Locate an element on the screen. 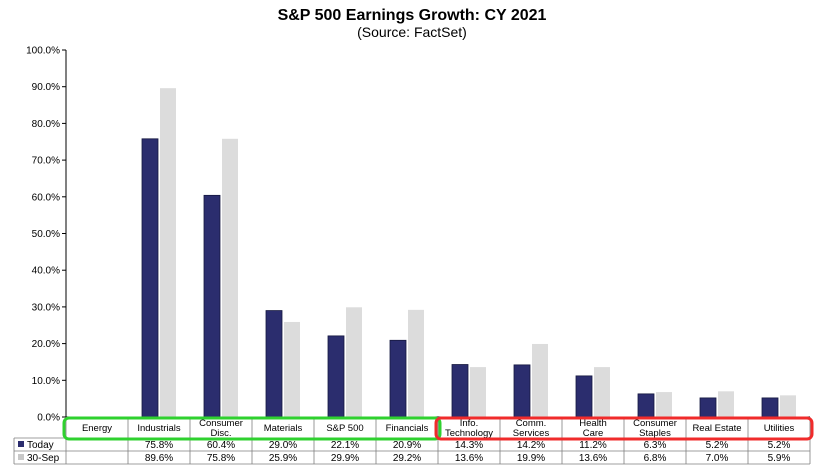 This screenshot has height=470, width=825. legend-swatch-today is located at coordinates (21, 444).